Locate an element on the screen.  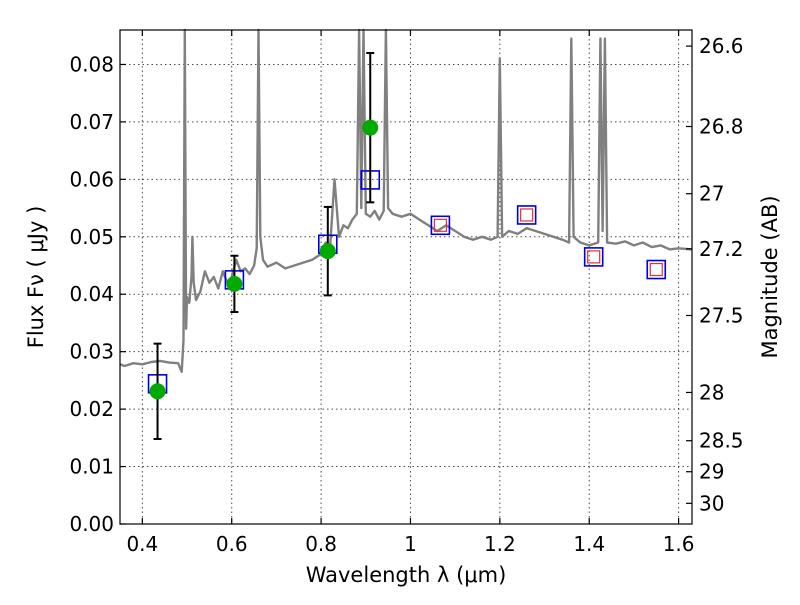
x-tick-label: 1.4 is located at coordinates (589, 544).